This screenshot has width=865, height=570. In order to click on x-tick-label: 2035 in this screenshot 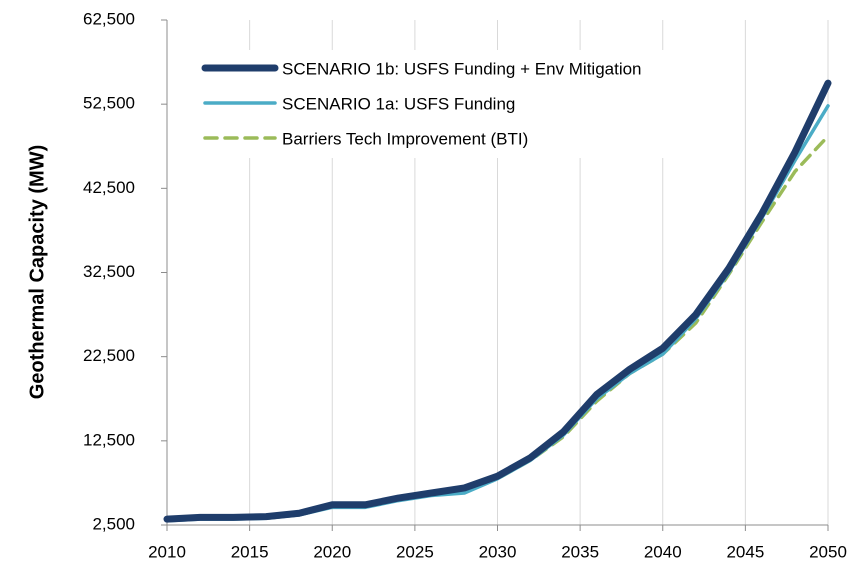, I will do `click(580, 551)`.